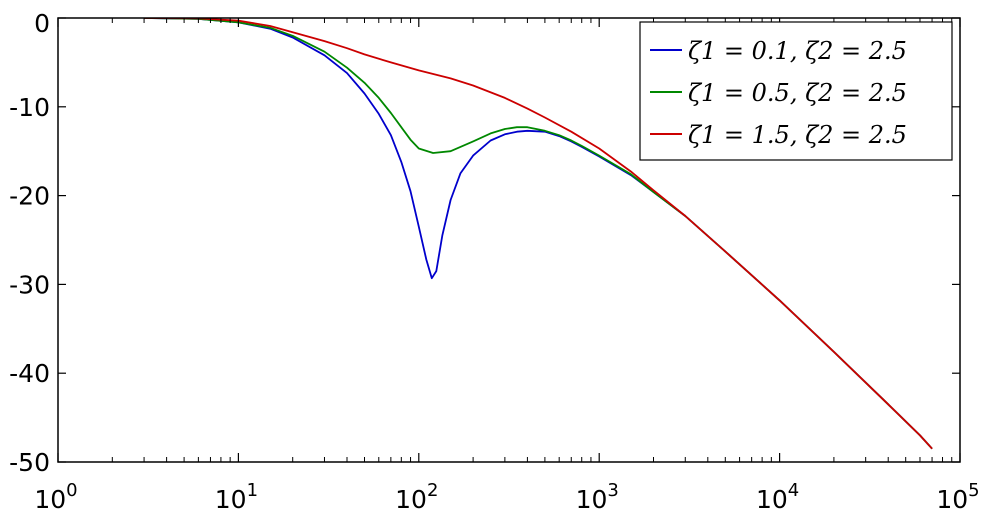 This screenshot has width=991, height=517. I want to click on legend-label-2: ζ1 = 0.5, ζ2 = 2.5, so click(797, 93).